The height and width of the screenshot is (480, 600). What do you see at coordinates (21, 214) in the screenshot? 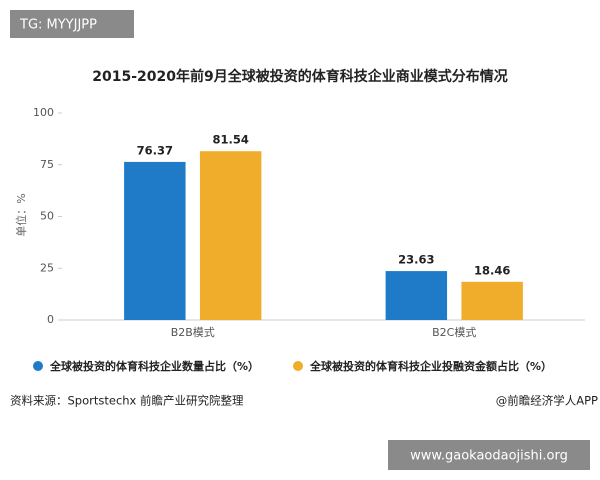
I see `y-axis-label: 单位：%` at bounding box center [21, 214].